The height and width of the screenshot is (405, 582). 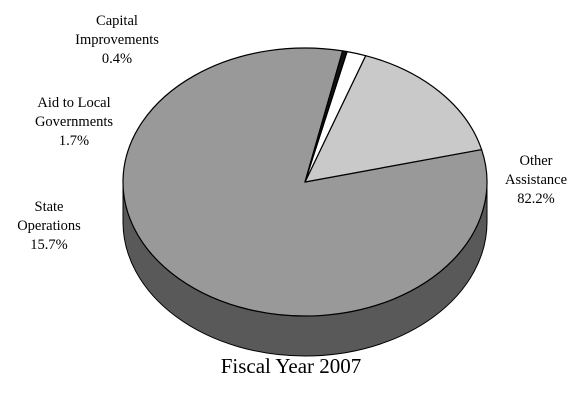 I want to click on slice-label-aid-to-local-governments: Aid to Local Governments 1.7%, so click(x=74, y=122).